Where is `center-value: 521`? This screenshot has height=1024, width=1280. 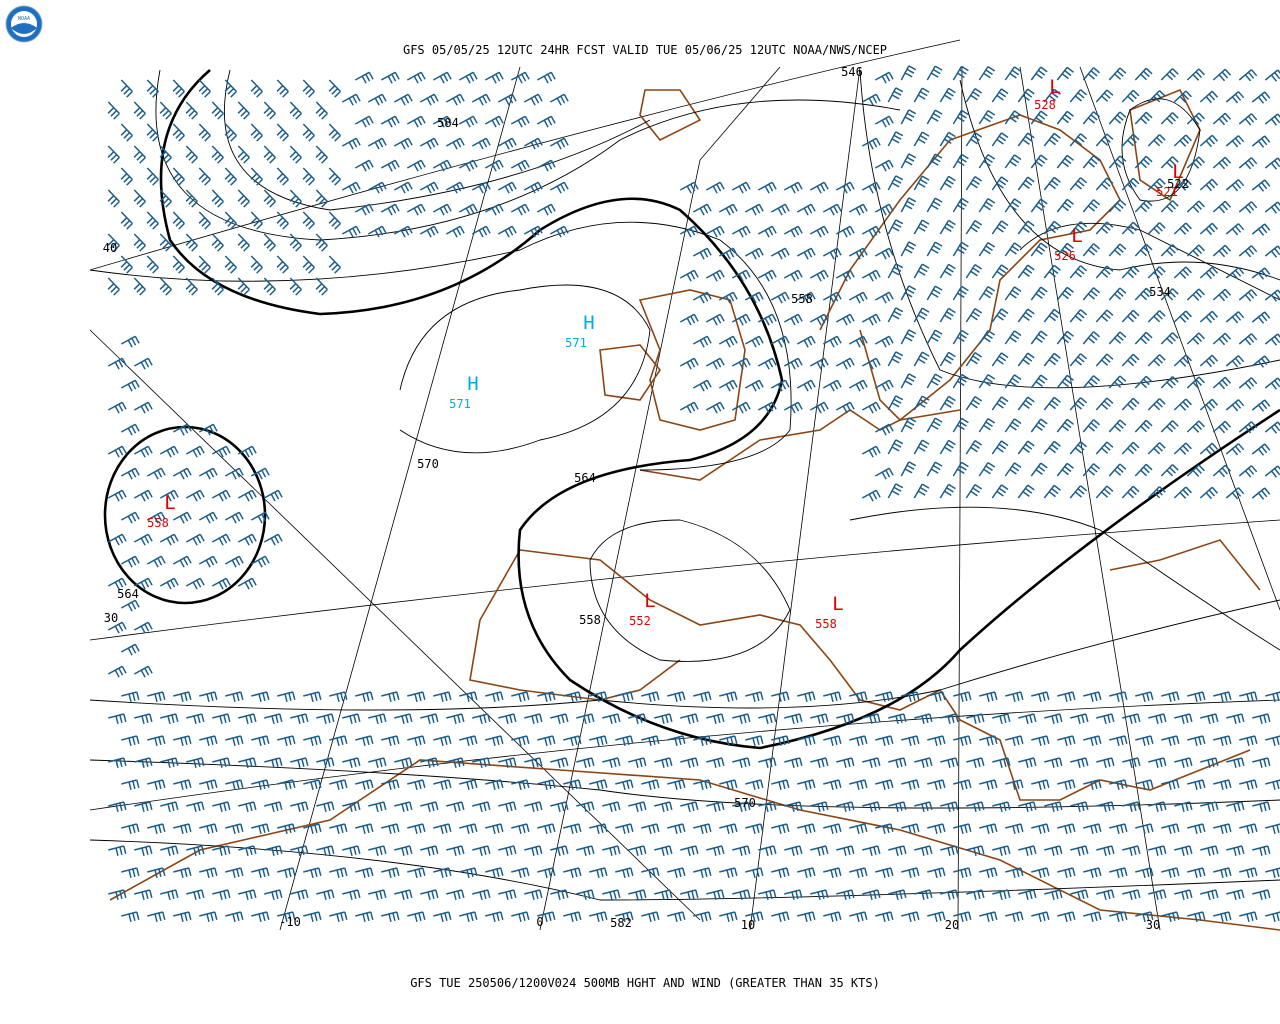
center-value: 521 is located at coordinates (1167, 192).